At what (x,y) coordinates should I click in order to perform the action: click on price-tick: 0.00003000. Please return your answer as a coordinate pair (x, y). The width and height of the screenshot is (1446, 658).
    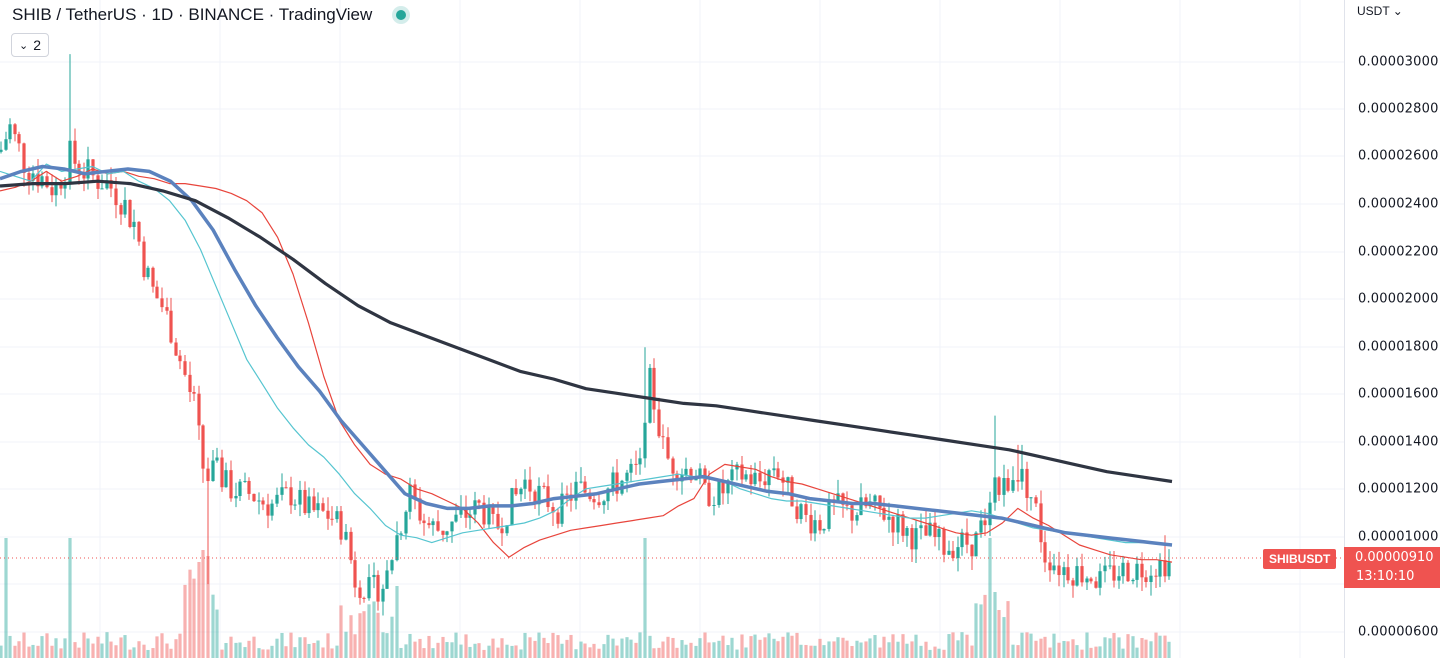
    Looking at the image, I should click on (1398, 62).